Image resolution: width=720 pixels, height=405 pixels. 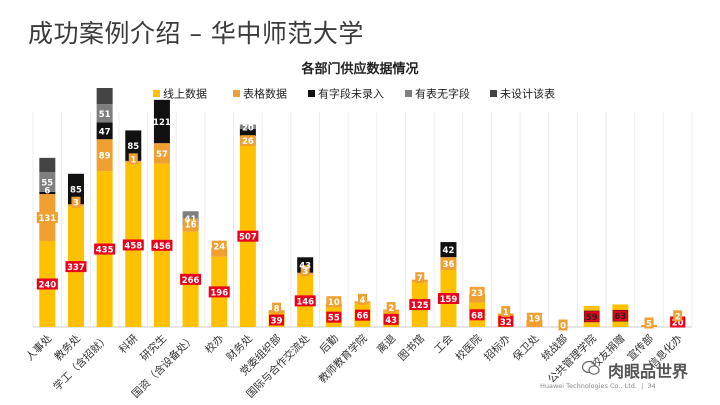 I want to click on data-label-text: 89, so click(x=105, y=157).